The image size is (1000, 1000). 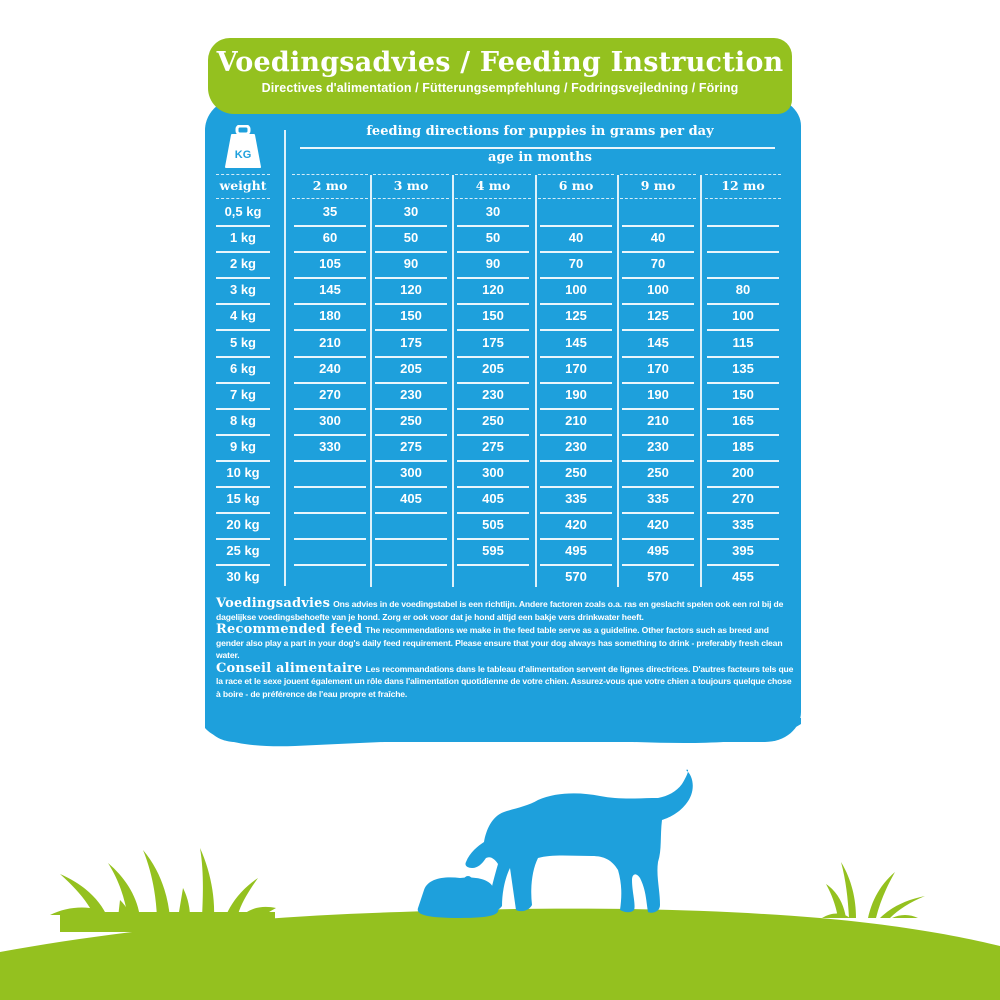 What do you see at coordinates (493, 368) in the screenshot?
I see `table-cell: 205` at bounding box center [493, 368].